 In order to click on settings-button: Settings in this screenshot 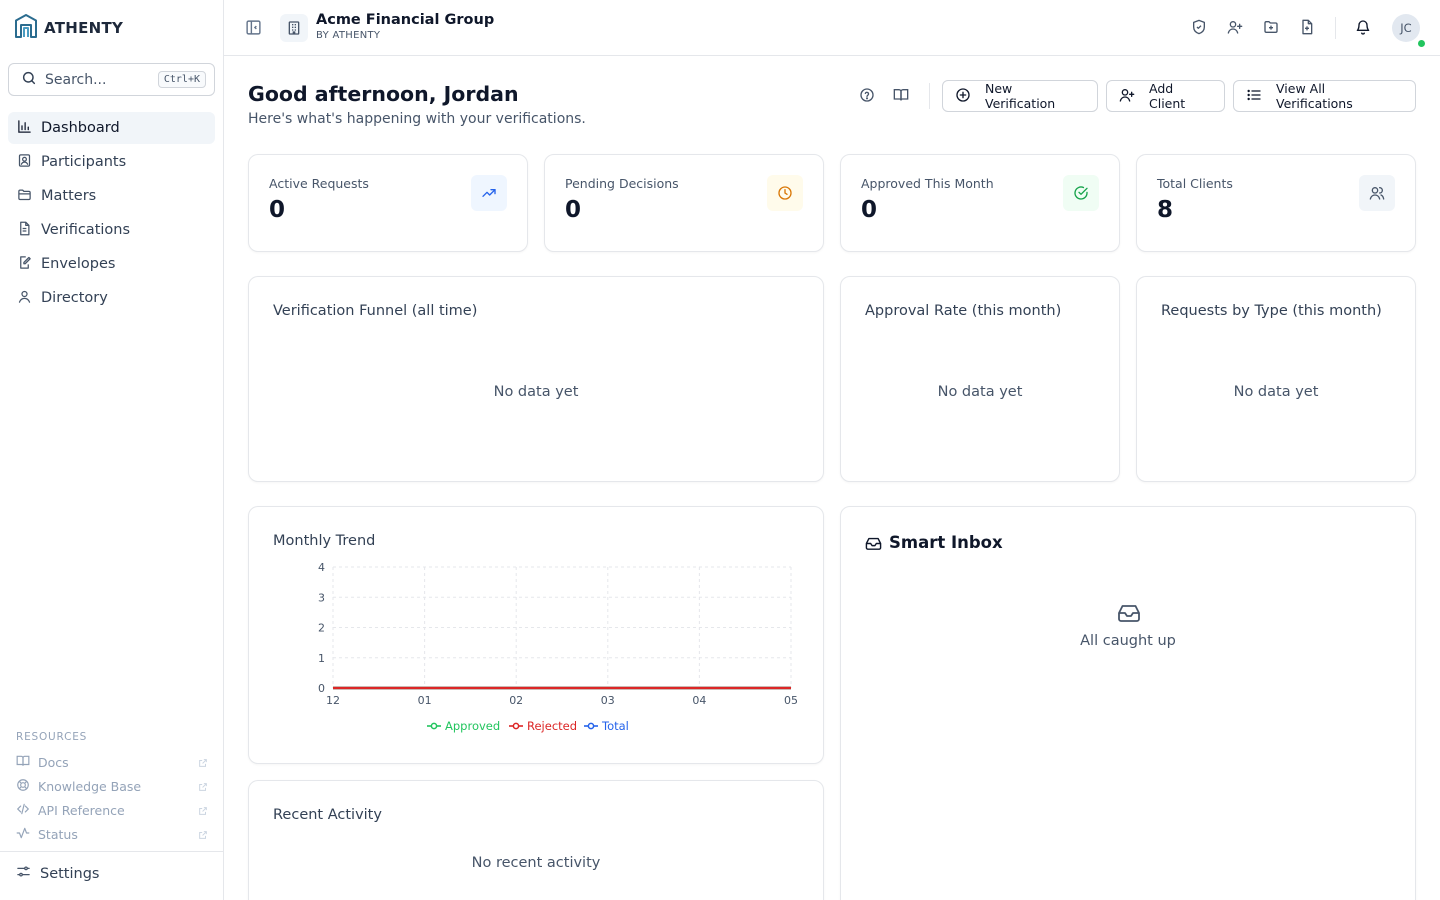, I will do `click(57, 873)`.